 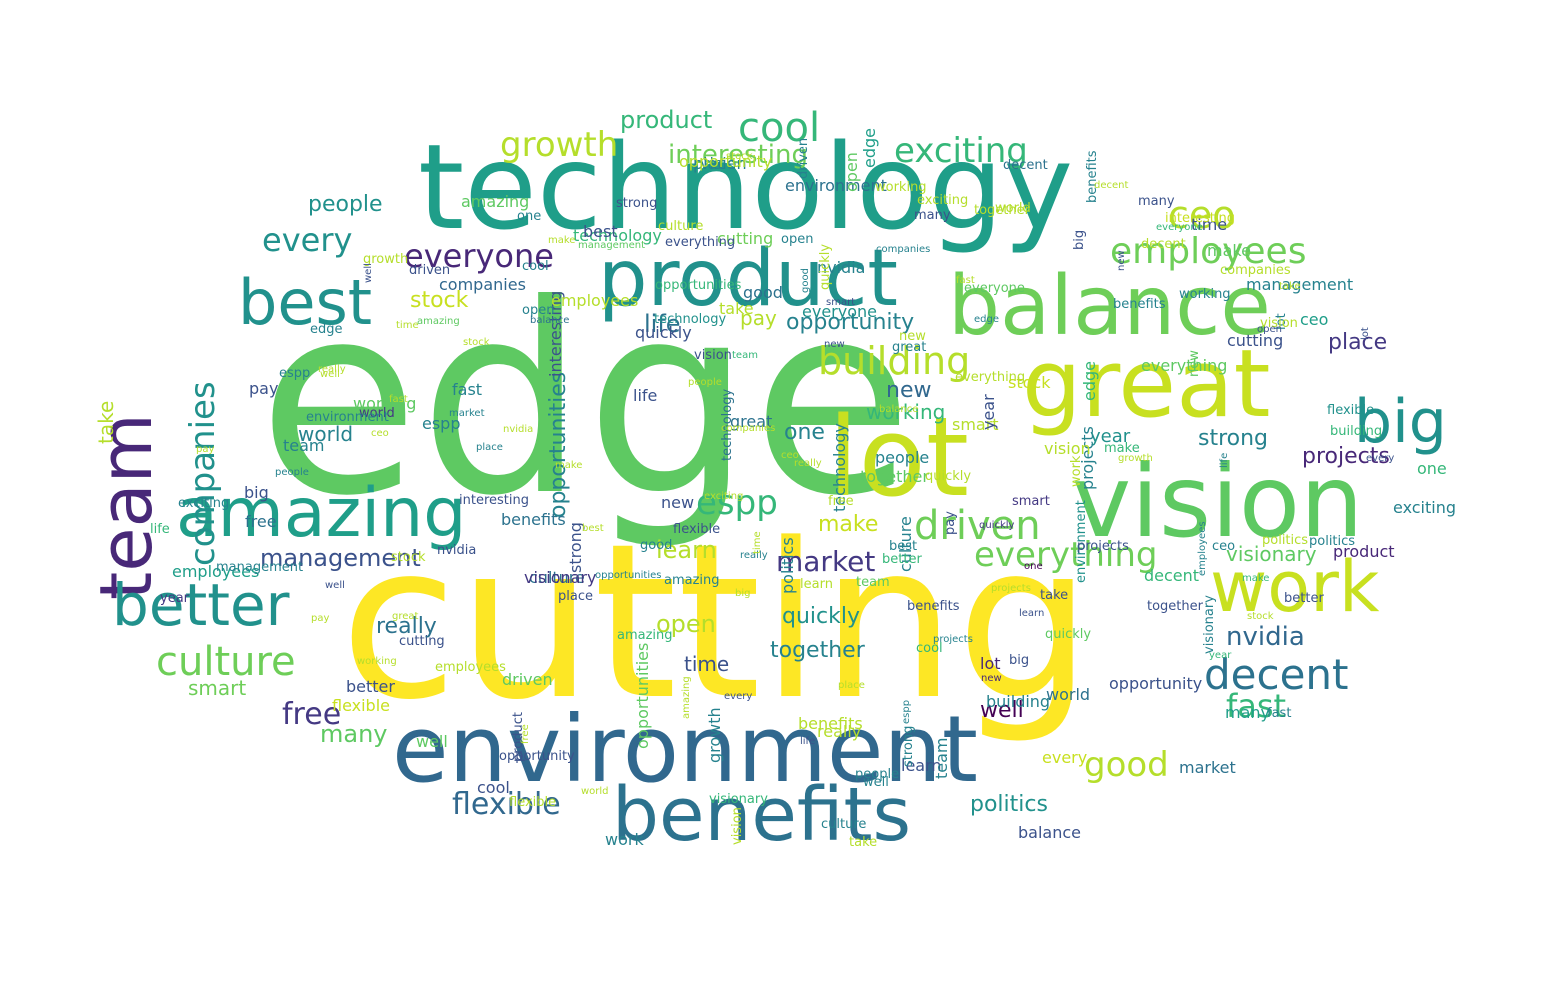 I want to click on cloud-word: exciting, so click(x=961, y=151).